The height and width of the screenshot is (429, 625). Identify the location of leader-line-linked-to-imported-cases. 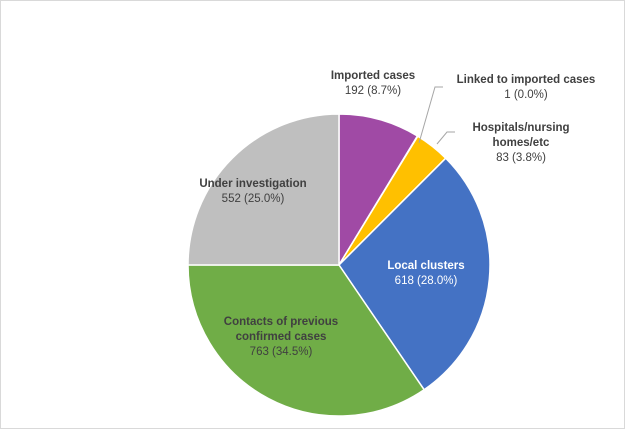
(430, 115).